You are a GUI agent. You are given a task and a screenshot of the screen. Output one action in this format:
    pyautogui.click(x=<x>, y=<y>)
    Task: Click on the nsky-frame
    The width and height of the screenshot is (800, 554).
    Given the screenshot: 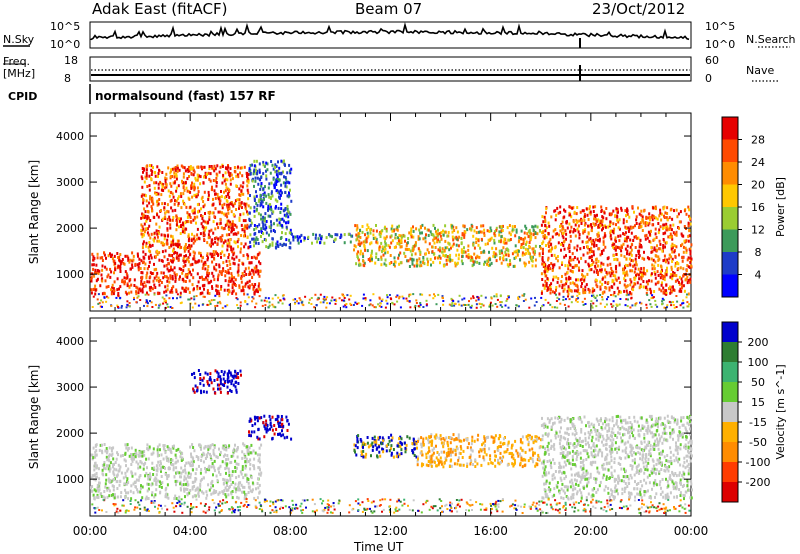 What is the action you would take?
    pyautogui.click(x=390, y=35)
    